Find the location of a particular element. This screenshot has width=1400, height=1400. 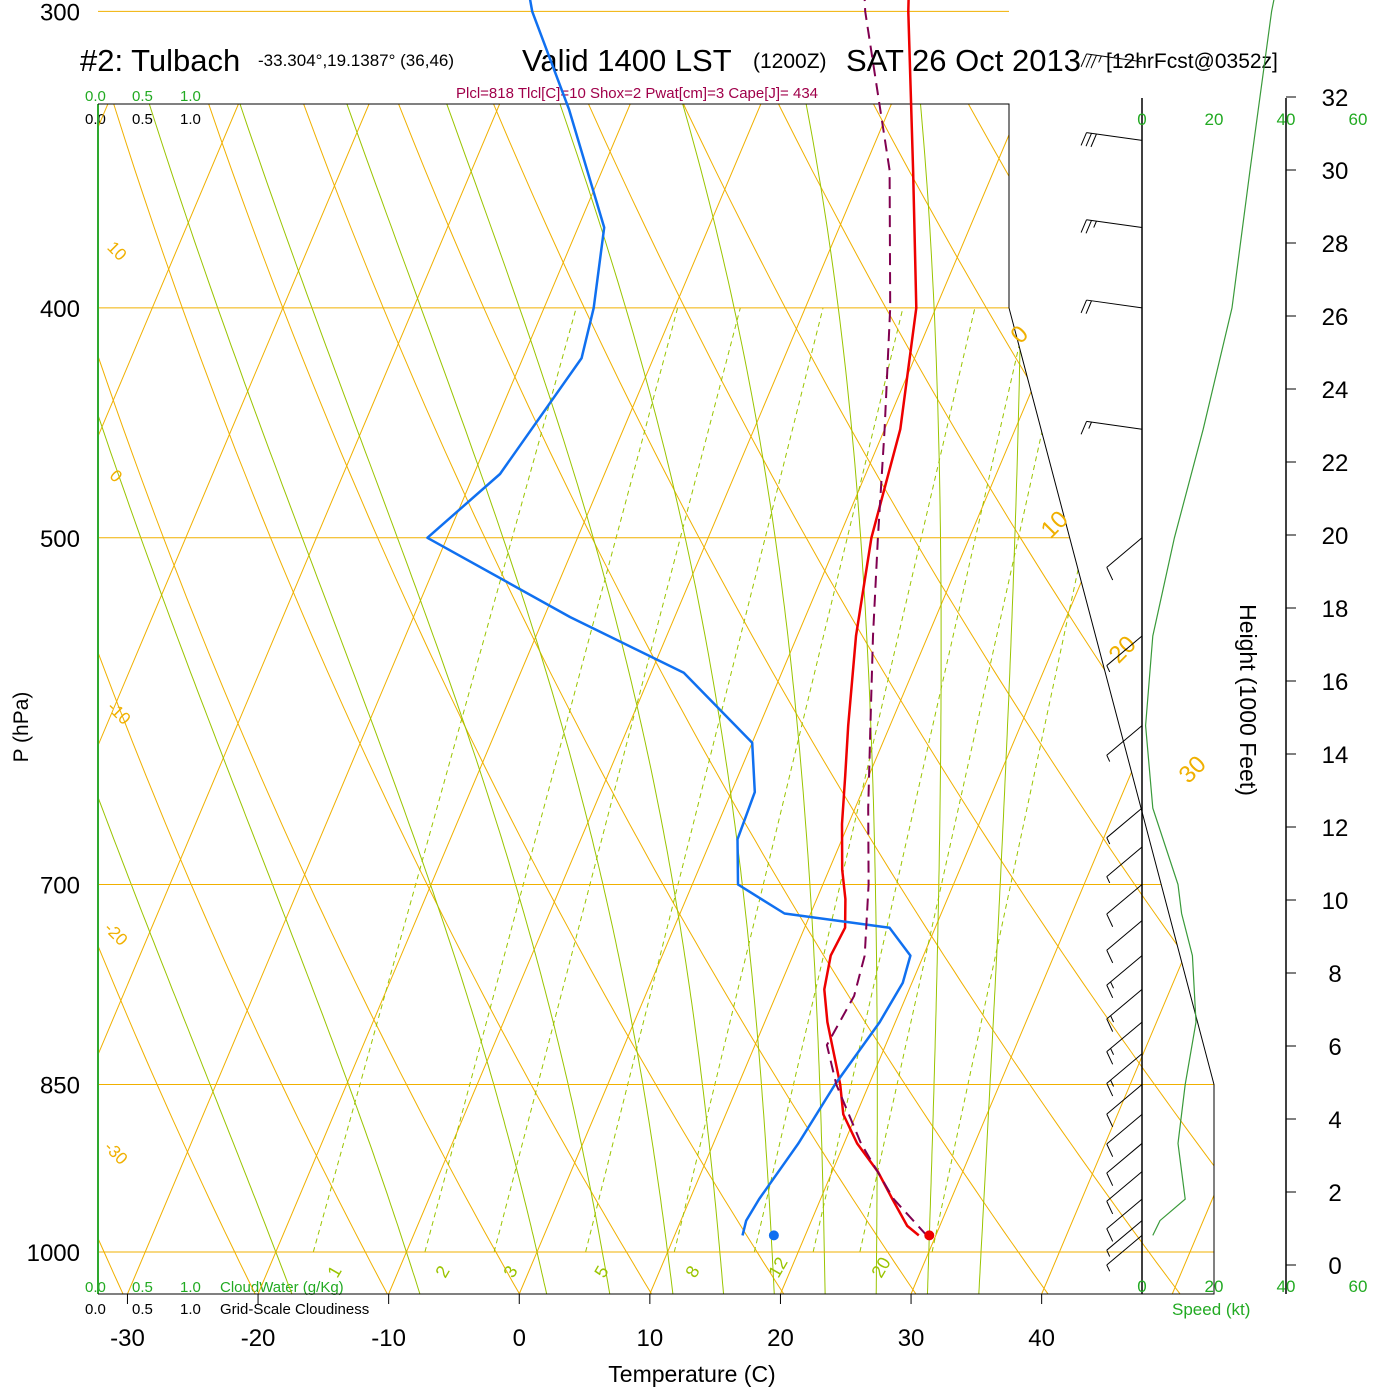

dewpoint-surface-marker is located at coordinates (773, 1235).